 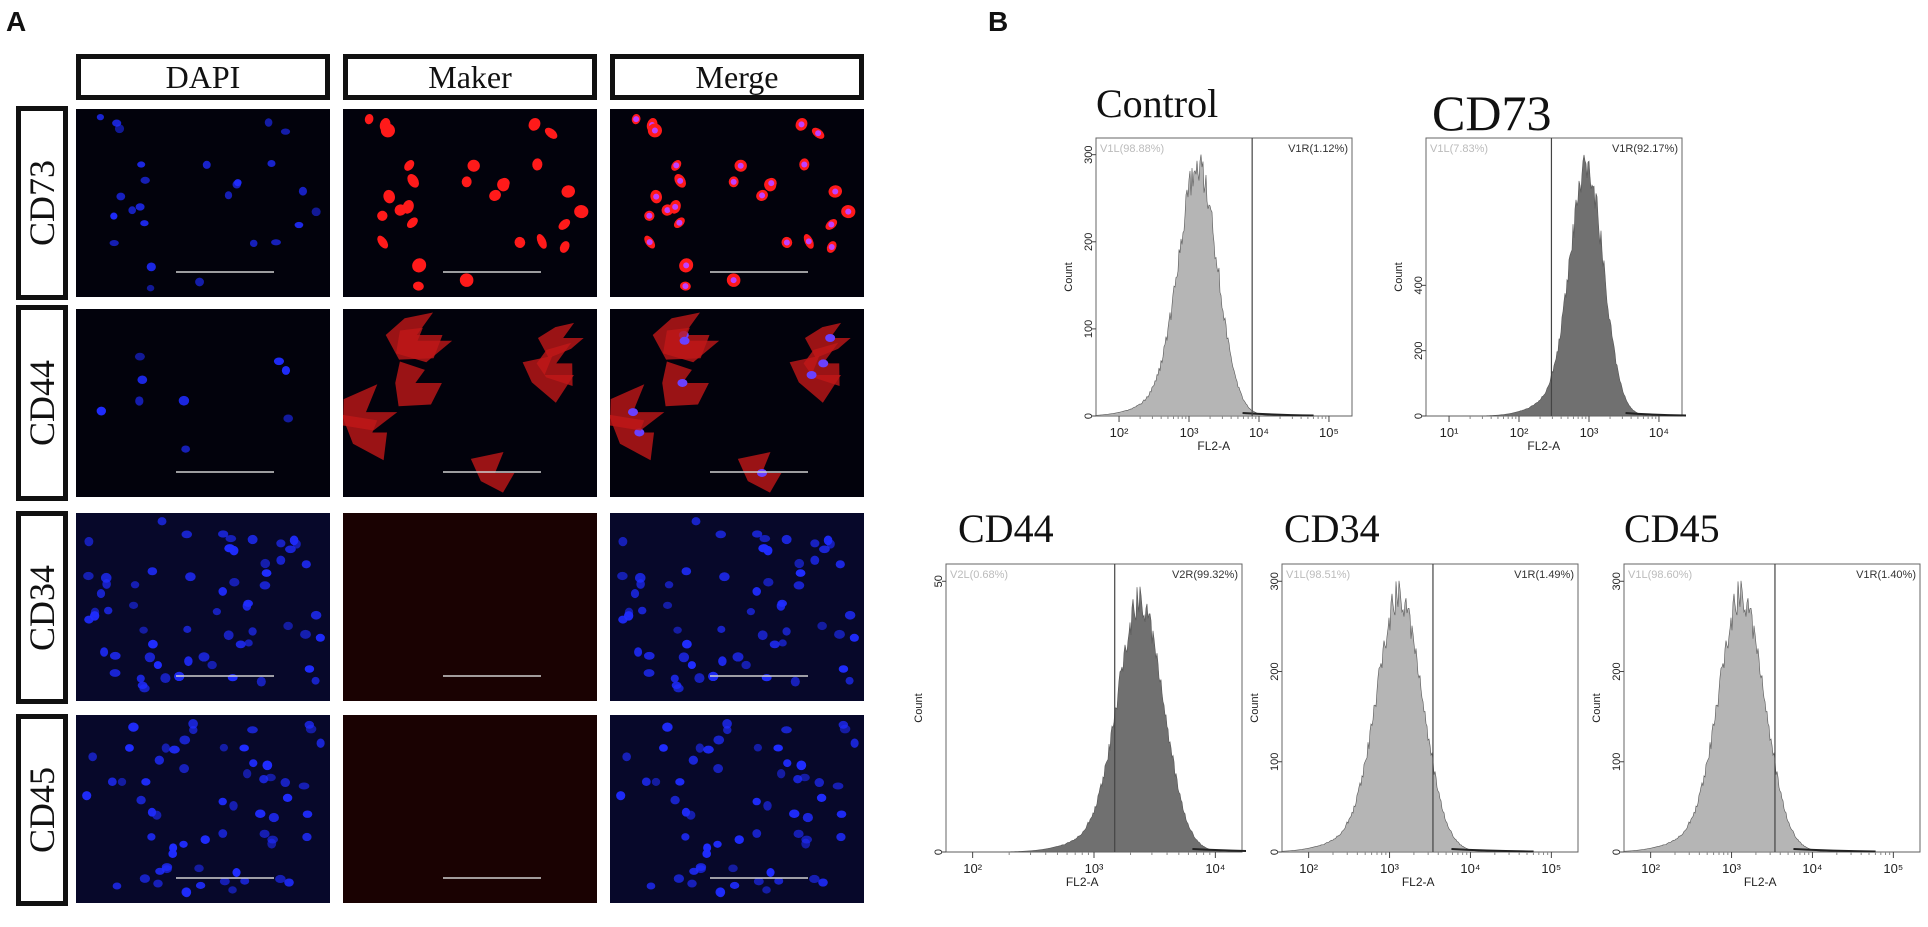 What do you see at coordinates (1318, 575) in the screenshot?
I see `gate-left-label: V1L(98.51%)` at bounding box center [1318, 575].